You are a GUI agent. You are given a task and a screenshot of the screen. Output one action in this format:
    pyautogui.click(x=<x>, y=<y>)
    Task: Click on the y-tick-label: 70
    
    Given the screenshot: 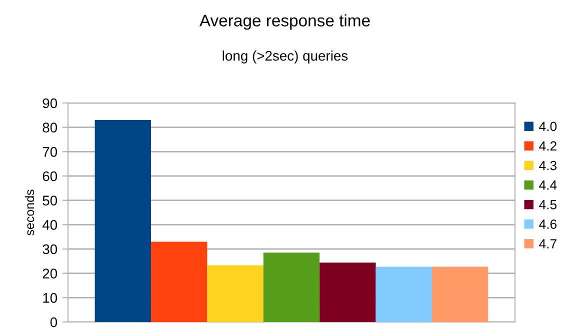 What is the action you would take?
    pyautogui.click(x=50, y=152)
    